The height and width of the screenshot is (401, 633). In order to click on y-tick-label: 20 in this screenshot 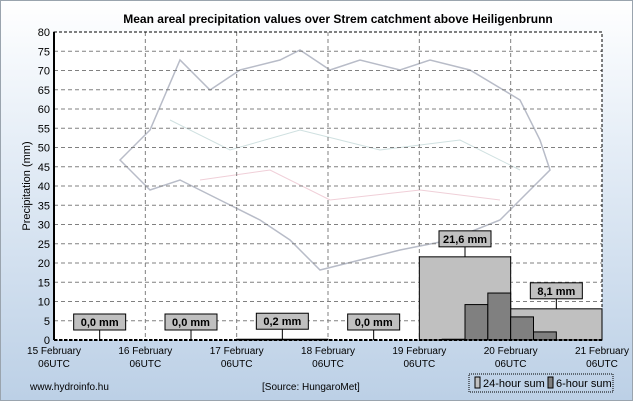, I will do `click(44, 264)`.